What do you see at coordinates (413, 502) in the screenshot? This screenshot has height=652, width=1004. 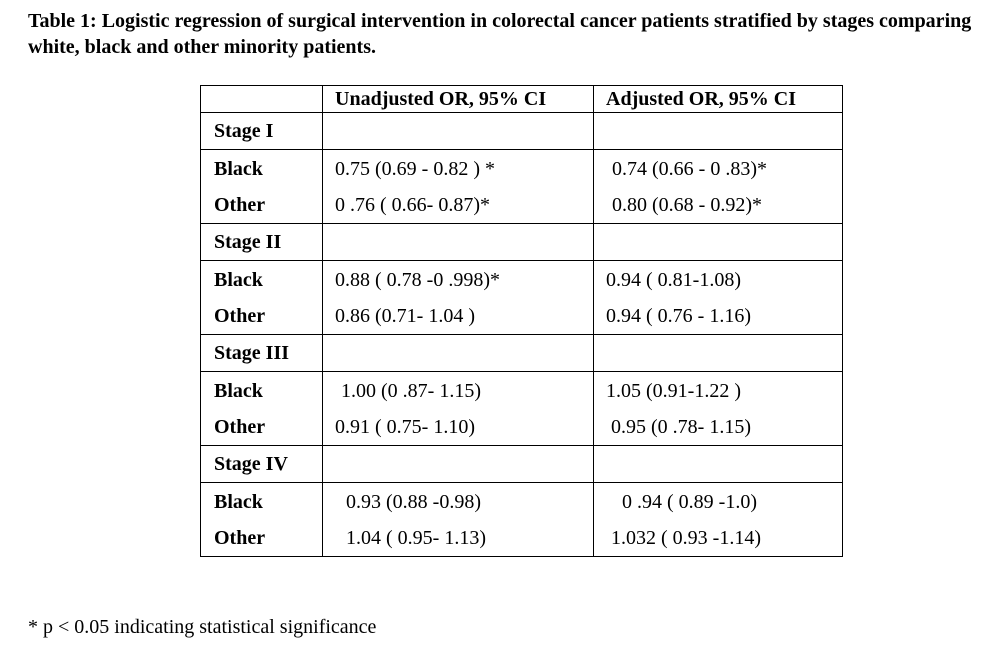 I see `unadjusted-value: 0.93 (0.88 -0.98)` at bounding box center [413, 502].